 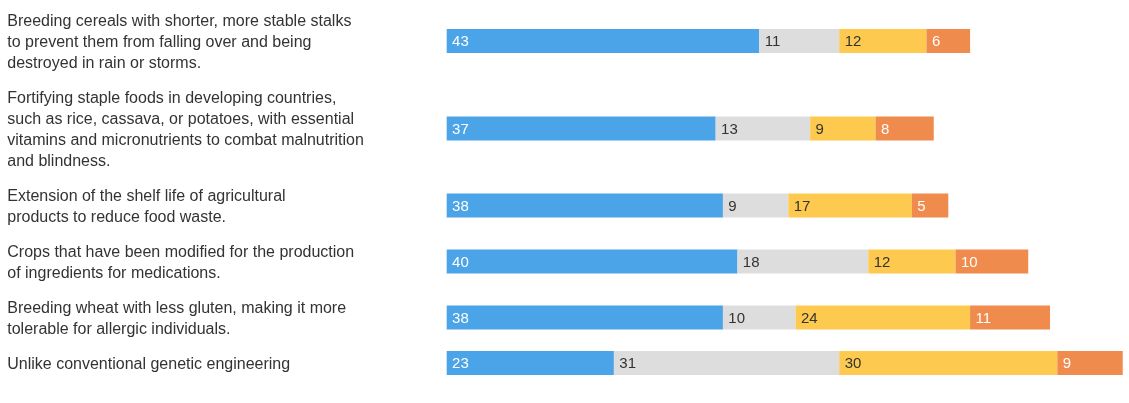 What do you see at coordinates (460, 40) in the screenshot?
I see `data-label: 43` at bounding box center [460, 40].